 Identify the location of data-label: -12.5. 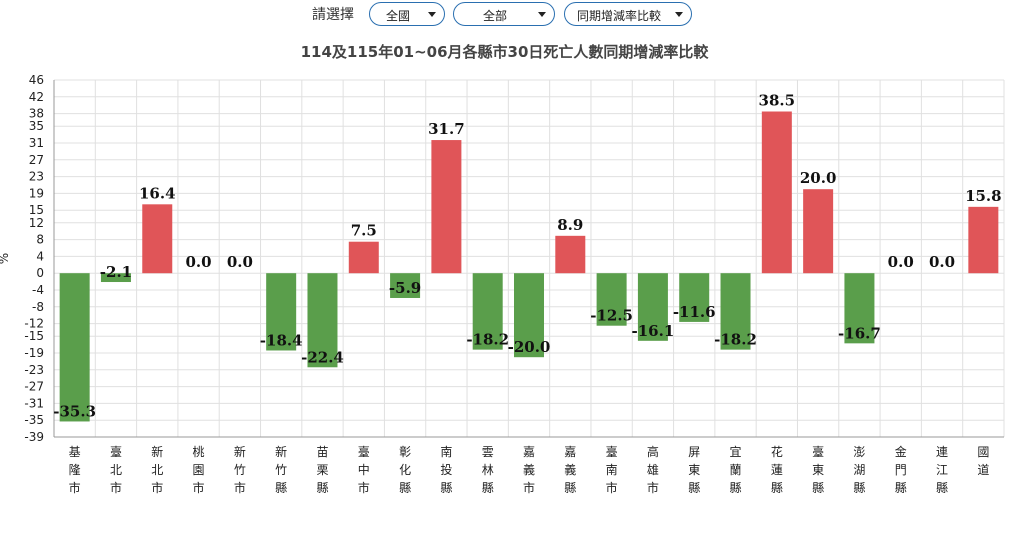
(611, 316).